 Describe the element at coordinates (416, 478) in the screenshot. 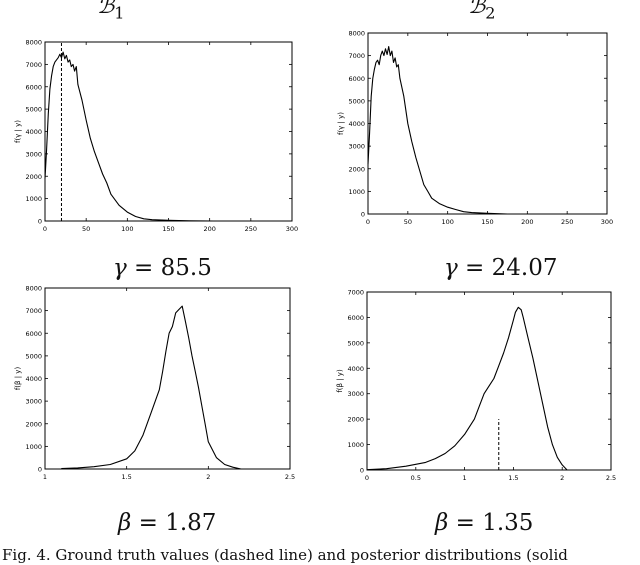

I see `x-tick-label: 0.5` at that location.